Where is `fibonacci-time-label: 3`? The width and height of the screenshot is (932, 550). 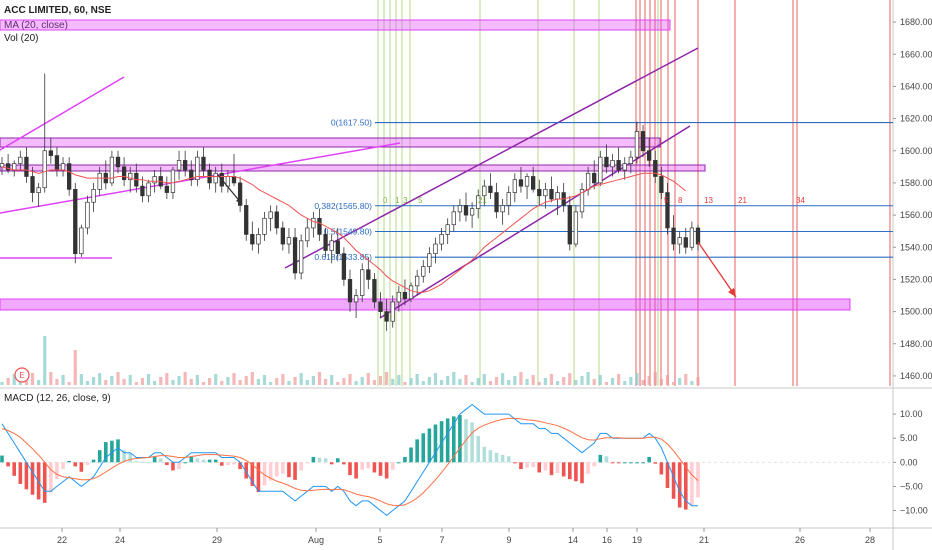 fibonacci-time-label: 3 is located at coordinates (405, 200).